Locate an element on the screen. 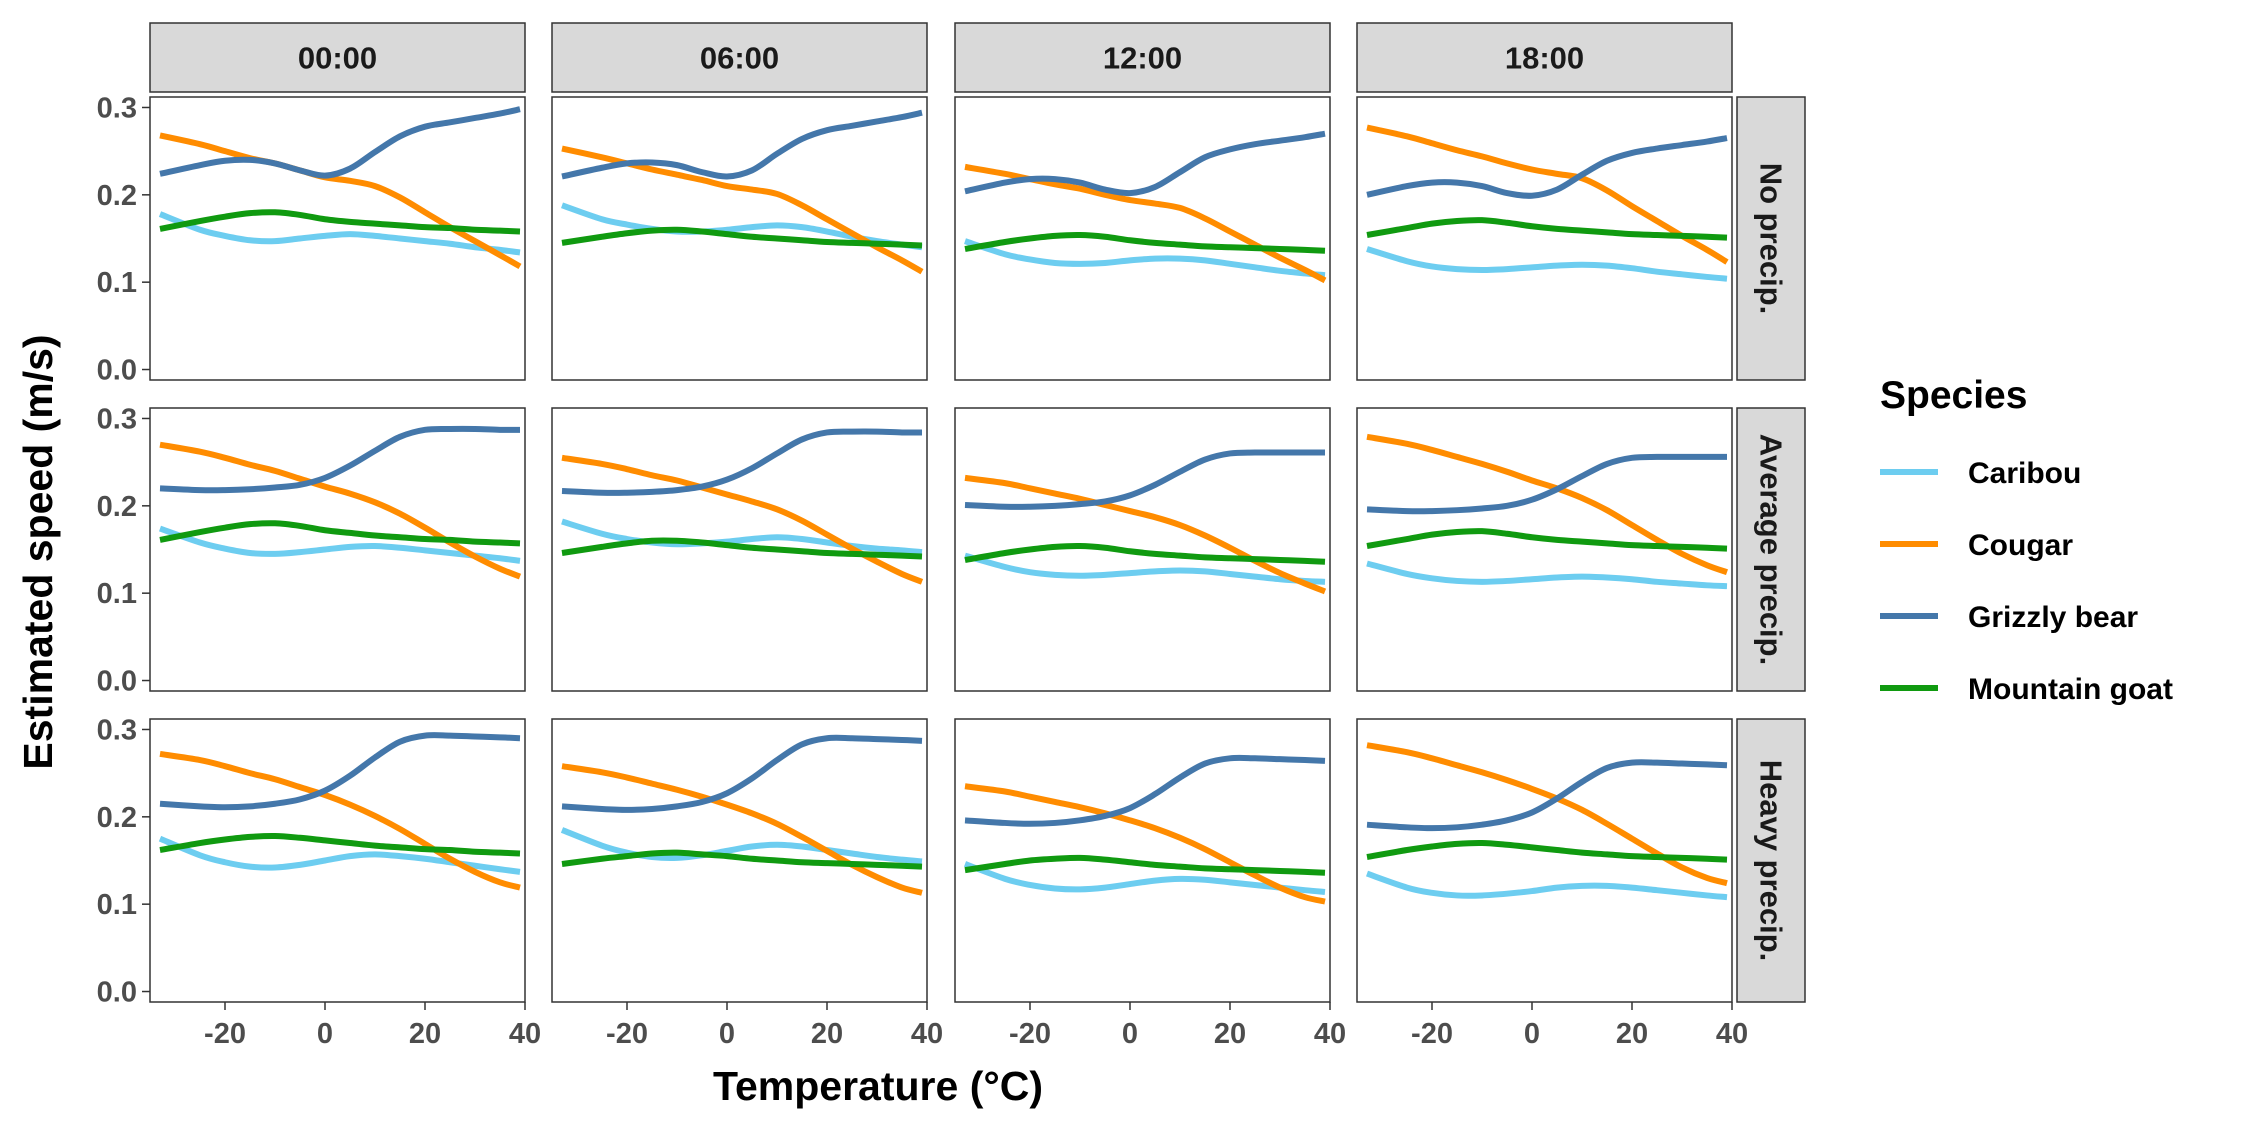 The width and height of the screenshot is (2250, 1130). legend-label: Caribou is located at coordinates (2024, 473).